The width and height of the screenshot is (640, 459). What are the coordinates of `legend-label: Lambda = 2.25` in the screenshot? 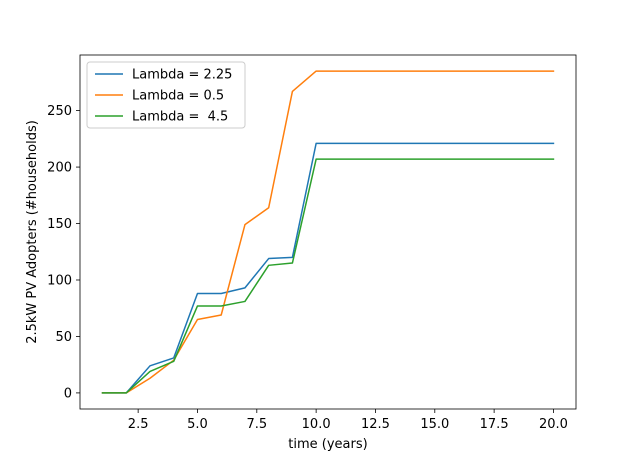 It's located at (182, 75).